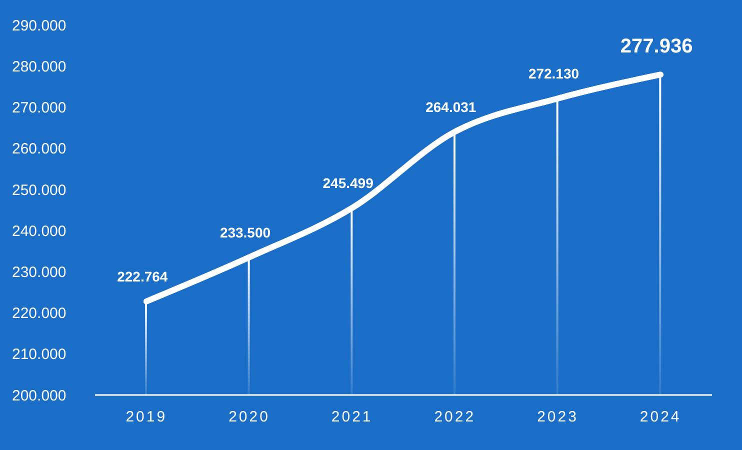 This screenshot has width=742, height=450. Describe the element at coordinates (39, 108) in the screenshot. I see `y-tick-label: 270.000` at that location.